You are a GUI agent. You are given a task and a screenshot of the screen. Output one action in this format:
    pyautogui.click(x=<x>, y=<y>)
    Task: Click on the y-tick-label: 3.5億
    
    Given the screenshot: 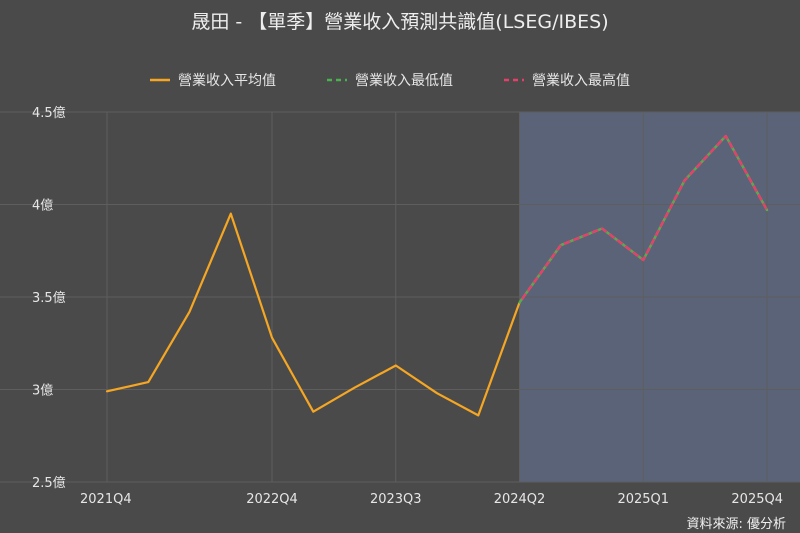 What is the action you would take?
    pyautogui.click(x=49, y=298)
    